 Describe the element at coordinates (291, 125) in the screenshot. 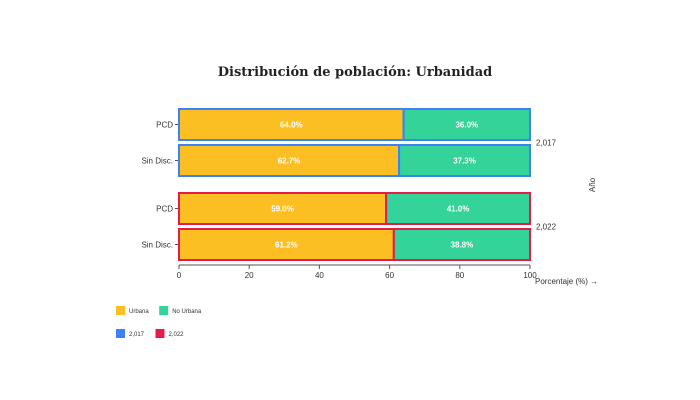

I see `bar-data-label: 64.0%` at that location.